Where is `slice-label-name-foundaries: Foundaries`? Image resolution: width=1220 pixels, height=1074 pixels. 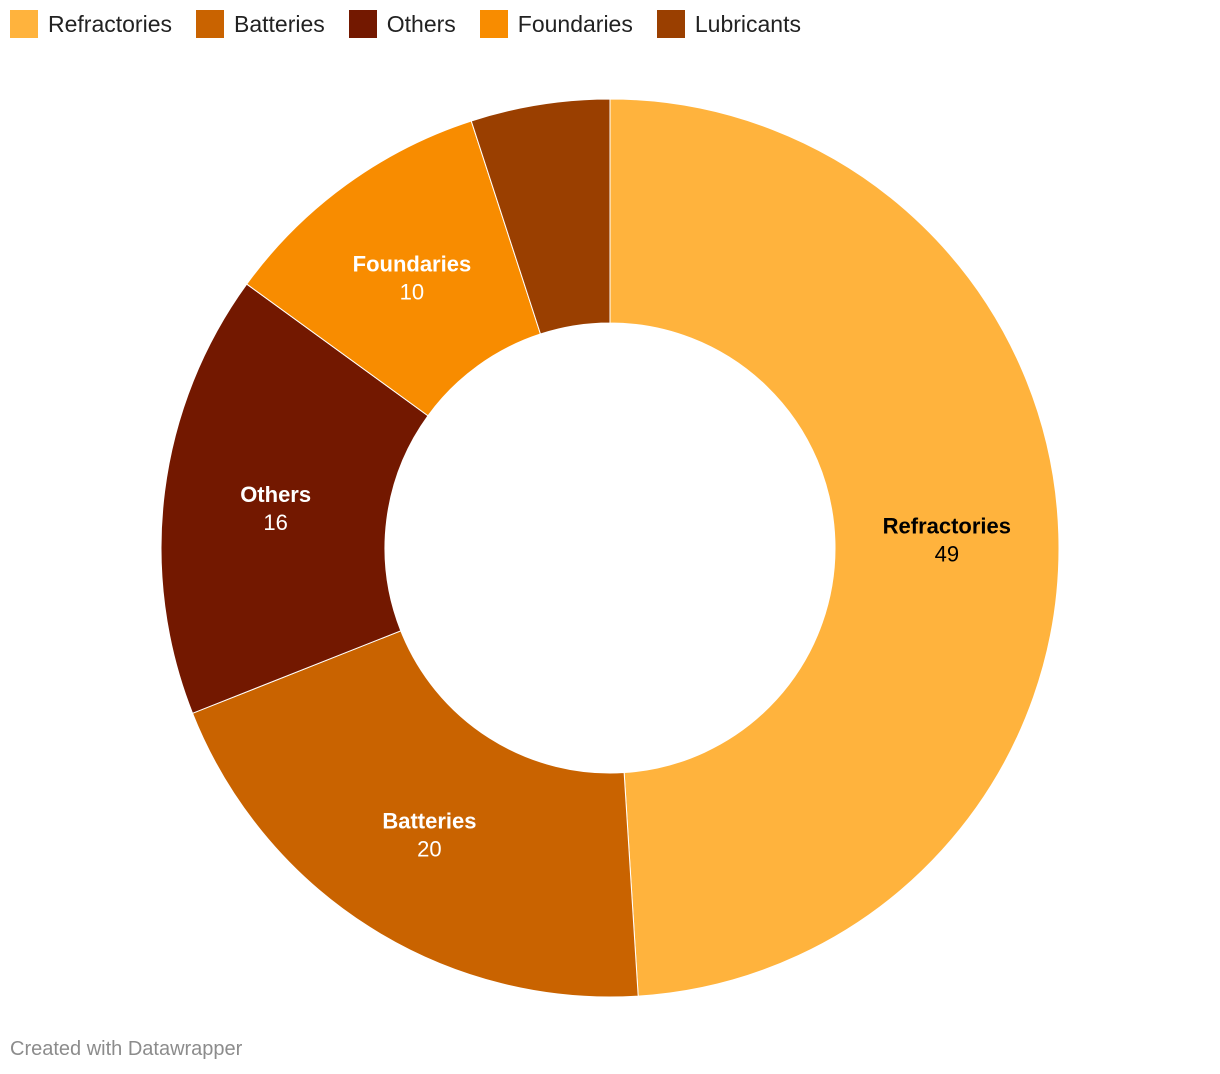 slice-label-name-foundaries: Foundaries is located at coordinates (412, 263).